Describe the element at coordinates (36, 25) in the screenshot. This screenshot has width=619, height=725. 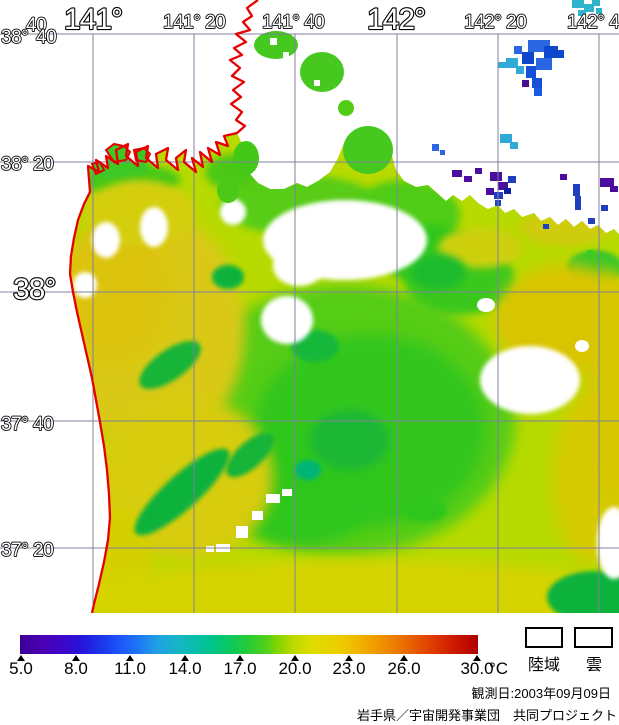
I see `lat-corner-min-upper: 40` at that location.